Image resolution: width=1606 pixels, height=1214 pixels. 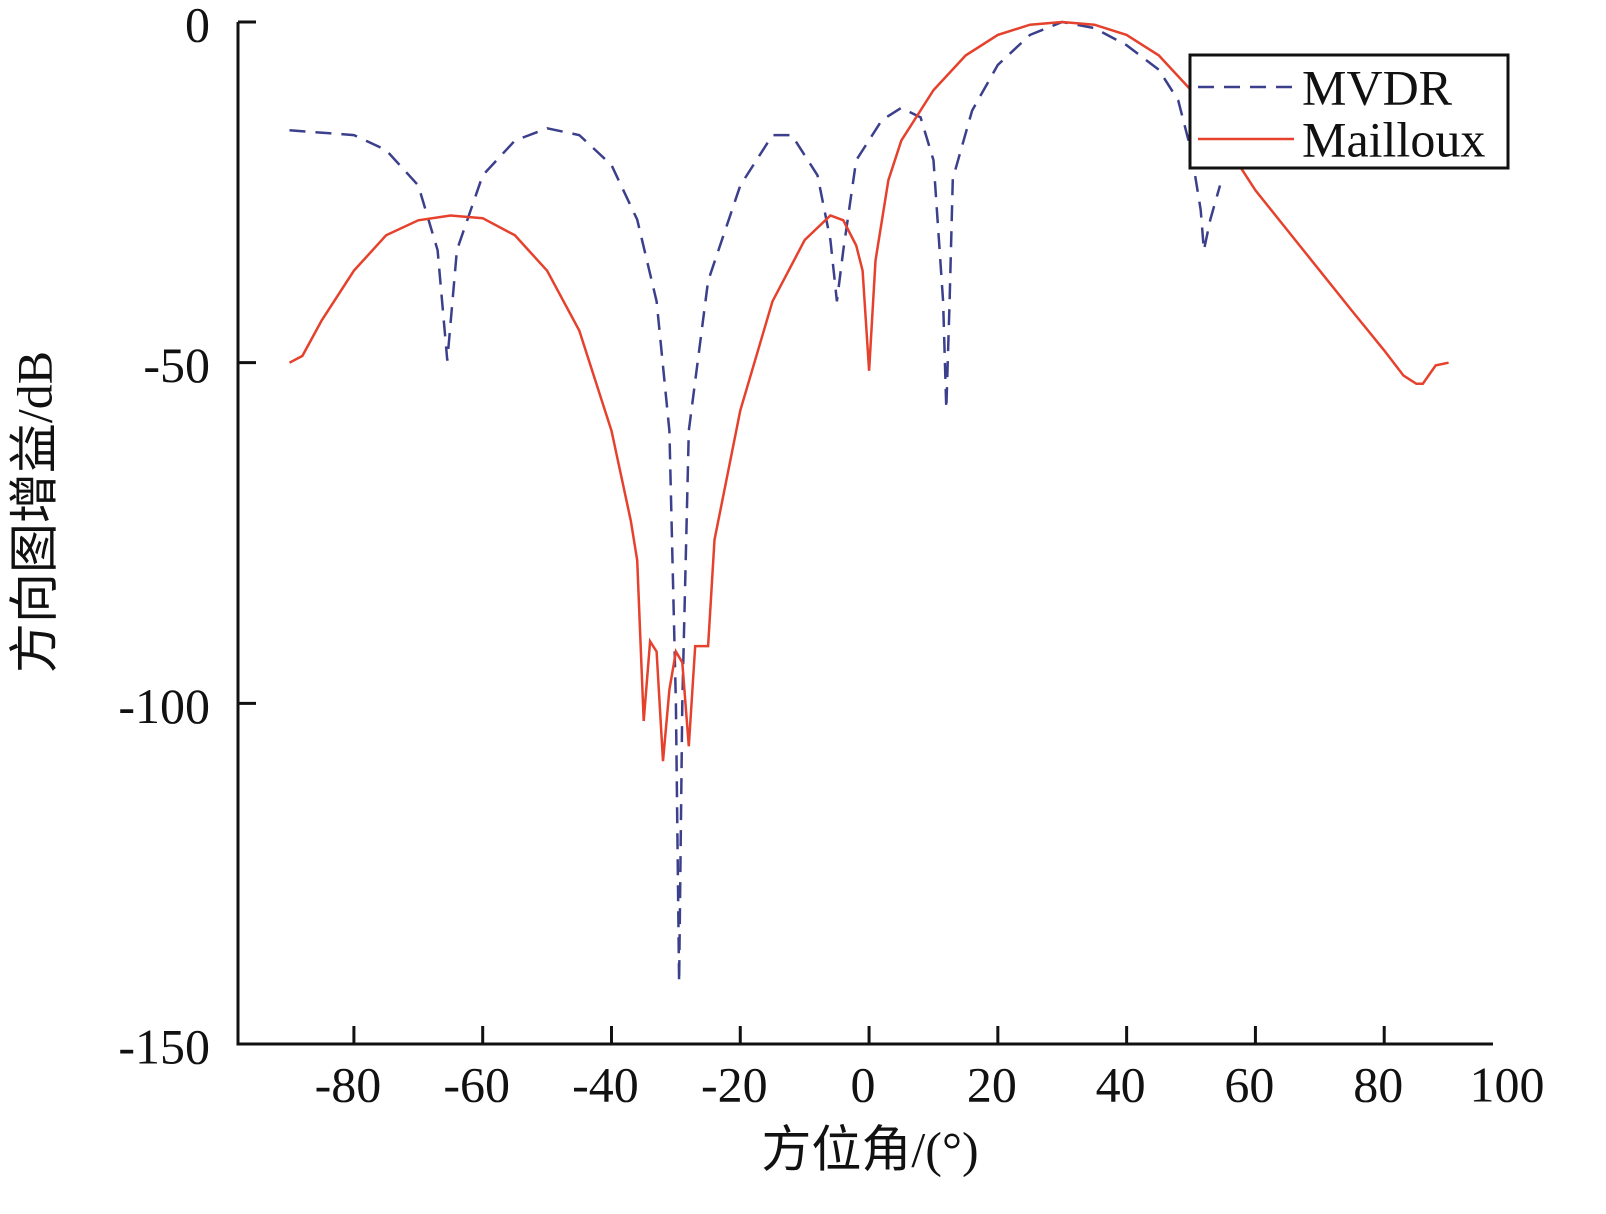 I want to click on y-tick-label: -150, so click(x=164, y=1046).